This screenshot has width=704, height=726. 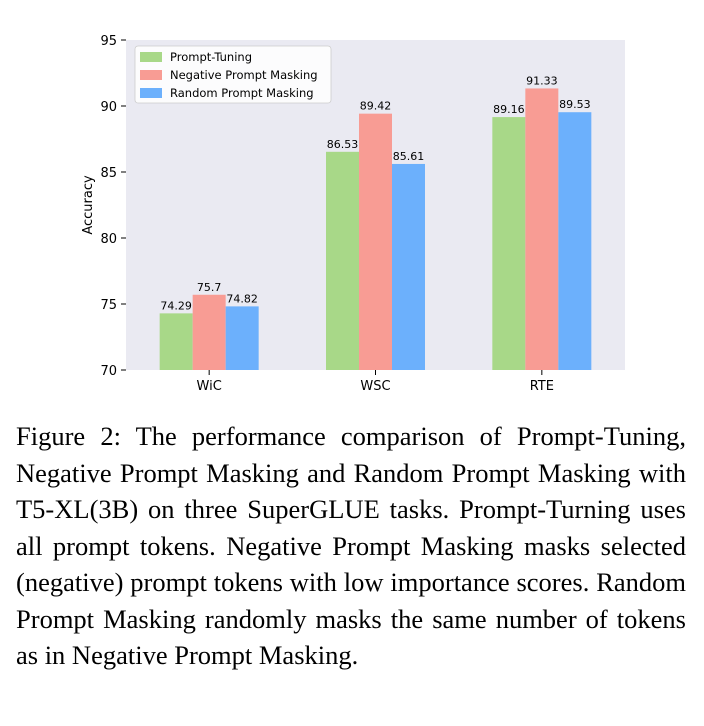 I want to click on bar-label-wsc-series-2: 89.42, so click(x=376, y=106).